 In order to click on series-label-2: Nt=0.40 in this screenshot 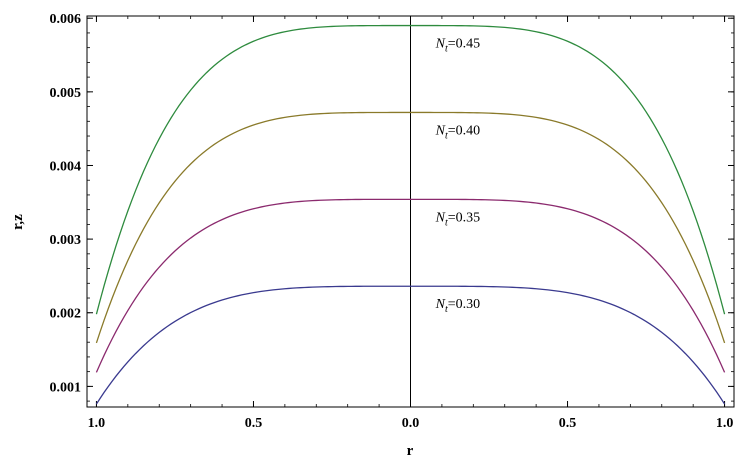, I will do `click(458, 132)`.